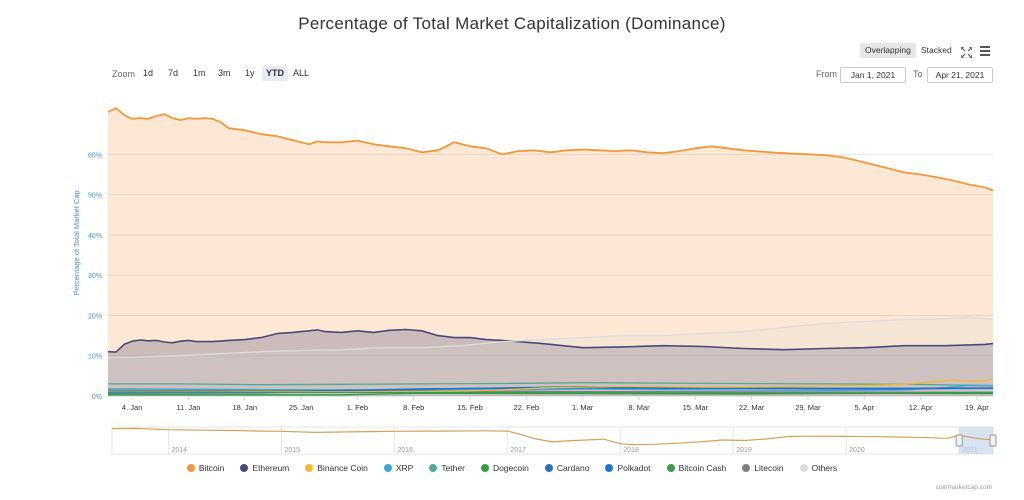 The width and height of the screenshot is (1024, 500). I want to click on navigator-selection, so click(976, 440).